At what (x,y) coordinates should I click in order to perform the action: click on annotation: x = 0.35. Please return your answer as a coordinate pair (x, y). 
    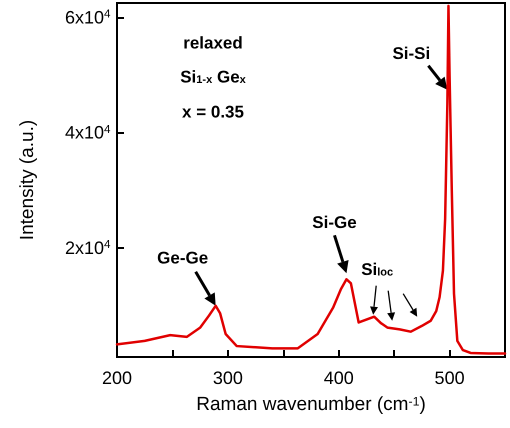
    Looking at the image, I should click on (213, 112).